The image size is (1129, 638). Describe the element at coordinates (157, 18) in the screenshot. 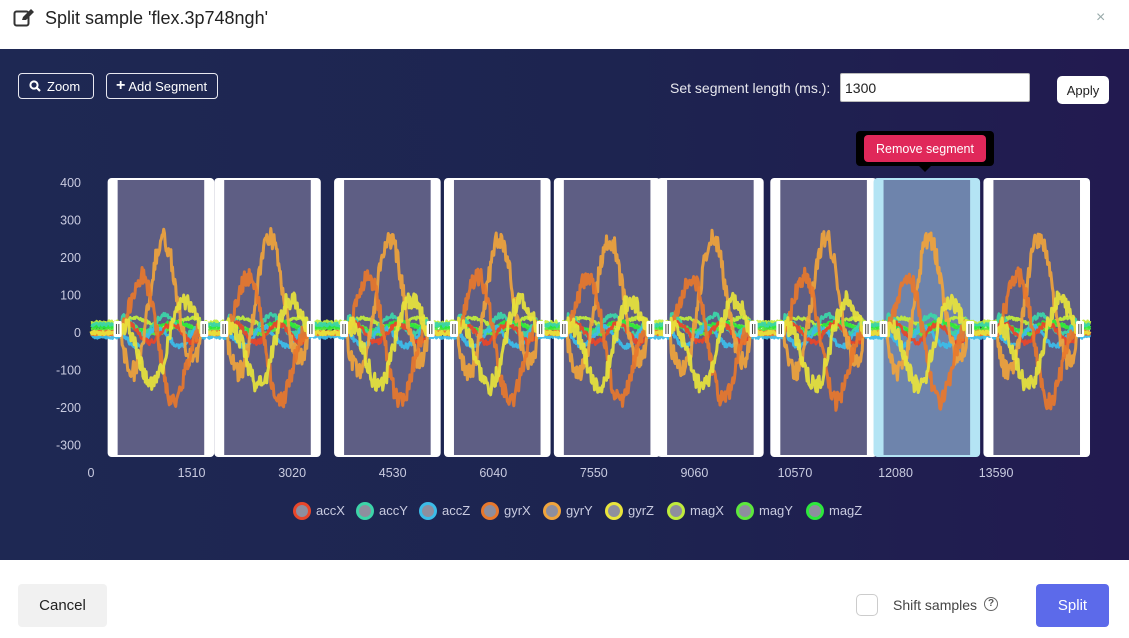

I see `dialog-title: Split sample 'flex.3p748ngh'` at that location.